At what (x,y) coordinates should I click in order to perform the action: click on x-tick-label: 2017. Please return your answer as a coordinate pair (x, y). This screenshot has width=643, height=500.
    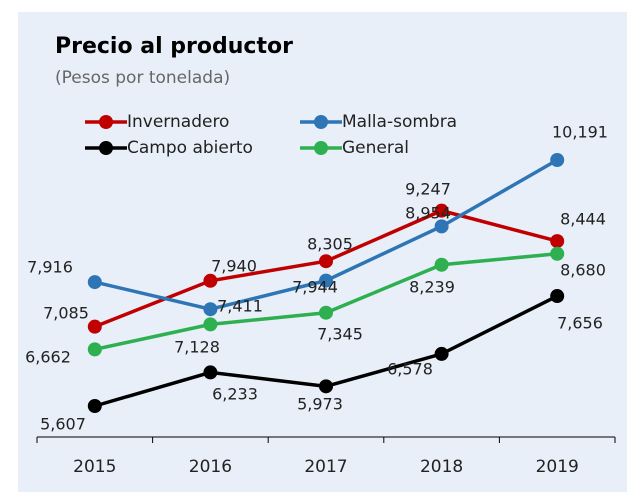
    Looking at the image, I should click on (325, 467).